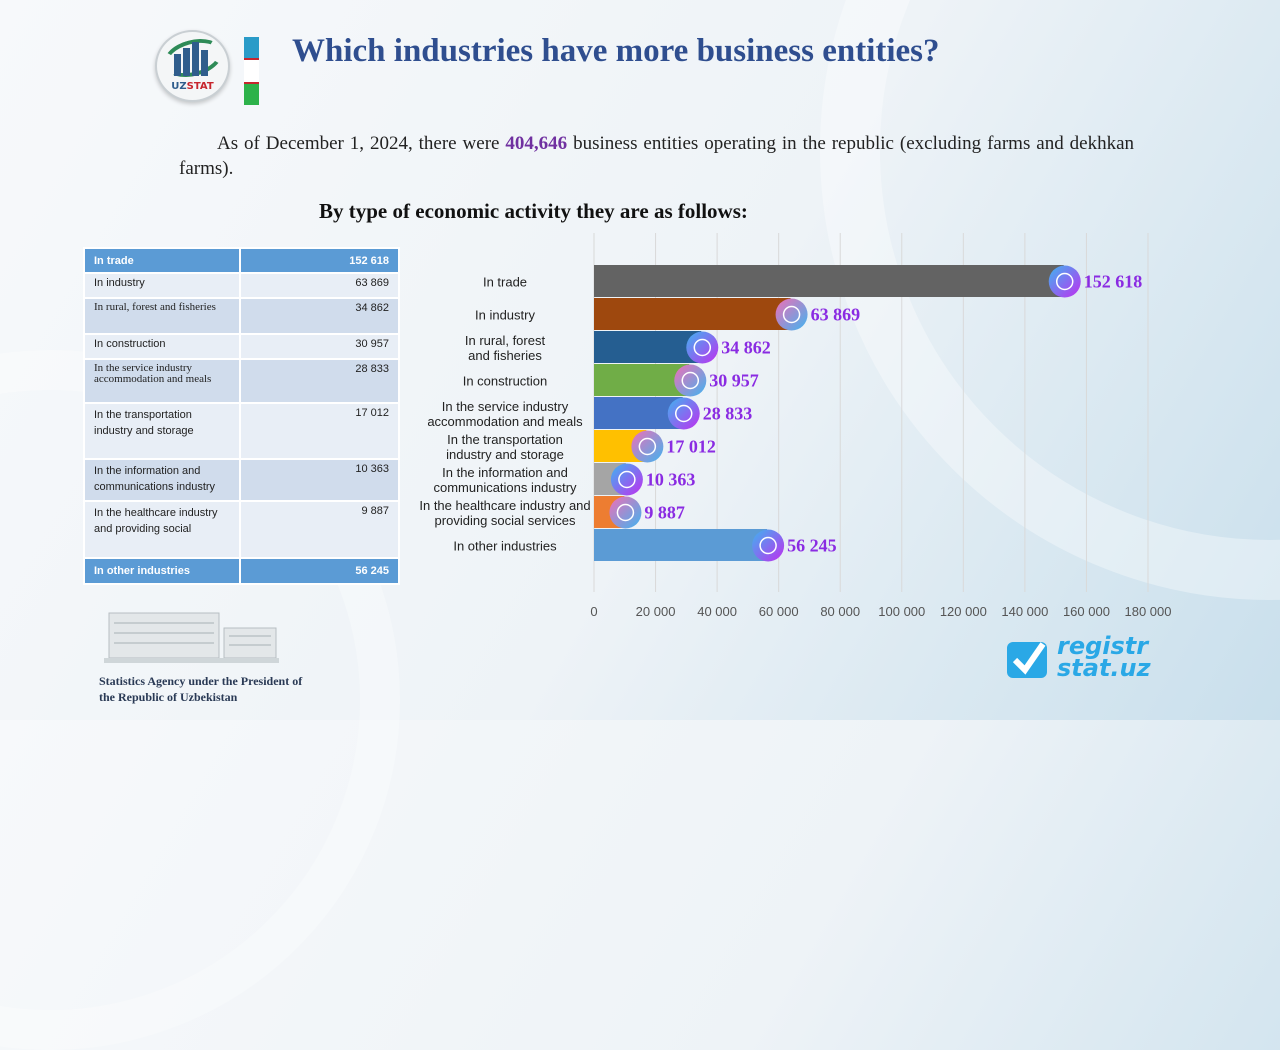 The width and height of the screenshot is (1280, 1050). I want to click on farm-icon, so click(702, 347).